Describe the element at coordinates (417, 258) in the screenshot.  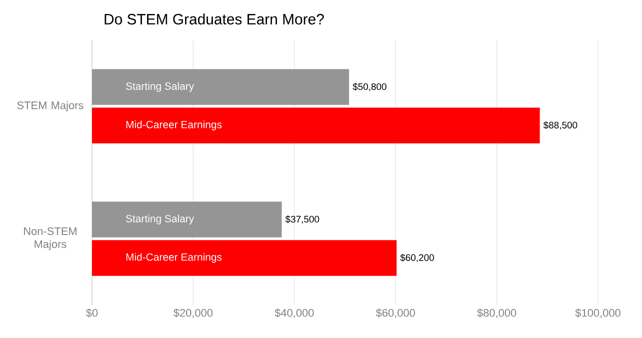
I see `data-label: $60,200` at that location.